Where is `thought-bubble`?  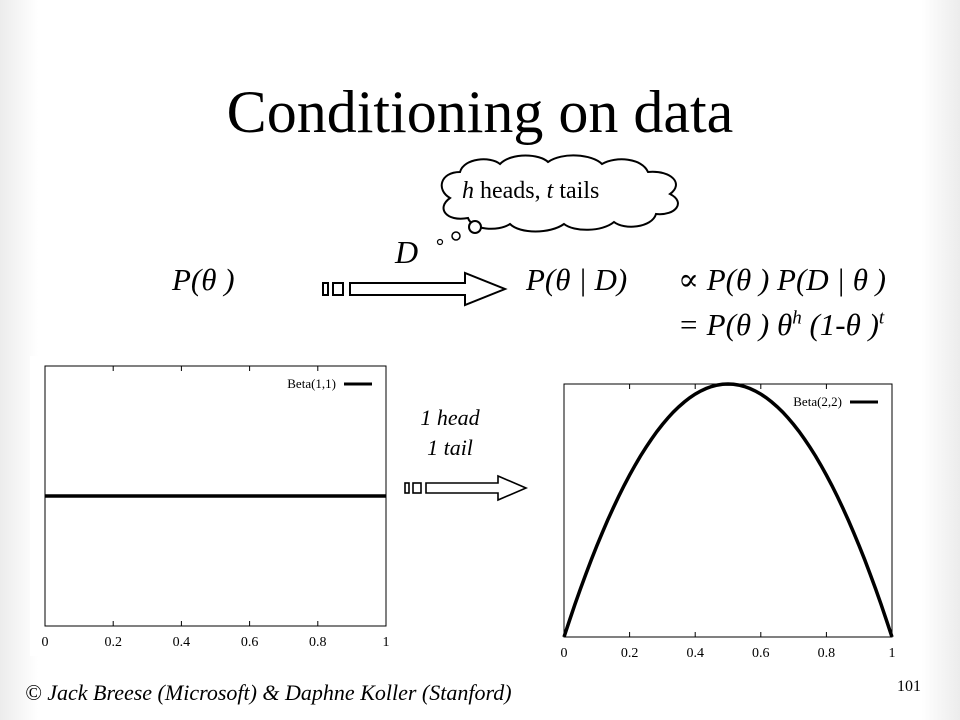 thought-bubble is located at coordinates (559, 193).